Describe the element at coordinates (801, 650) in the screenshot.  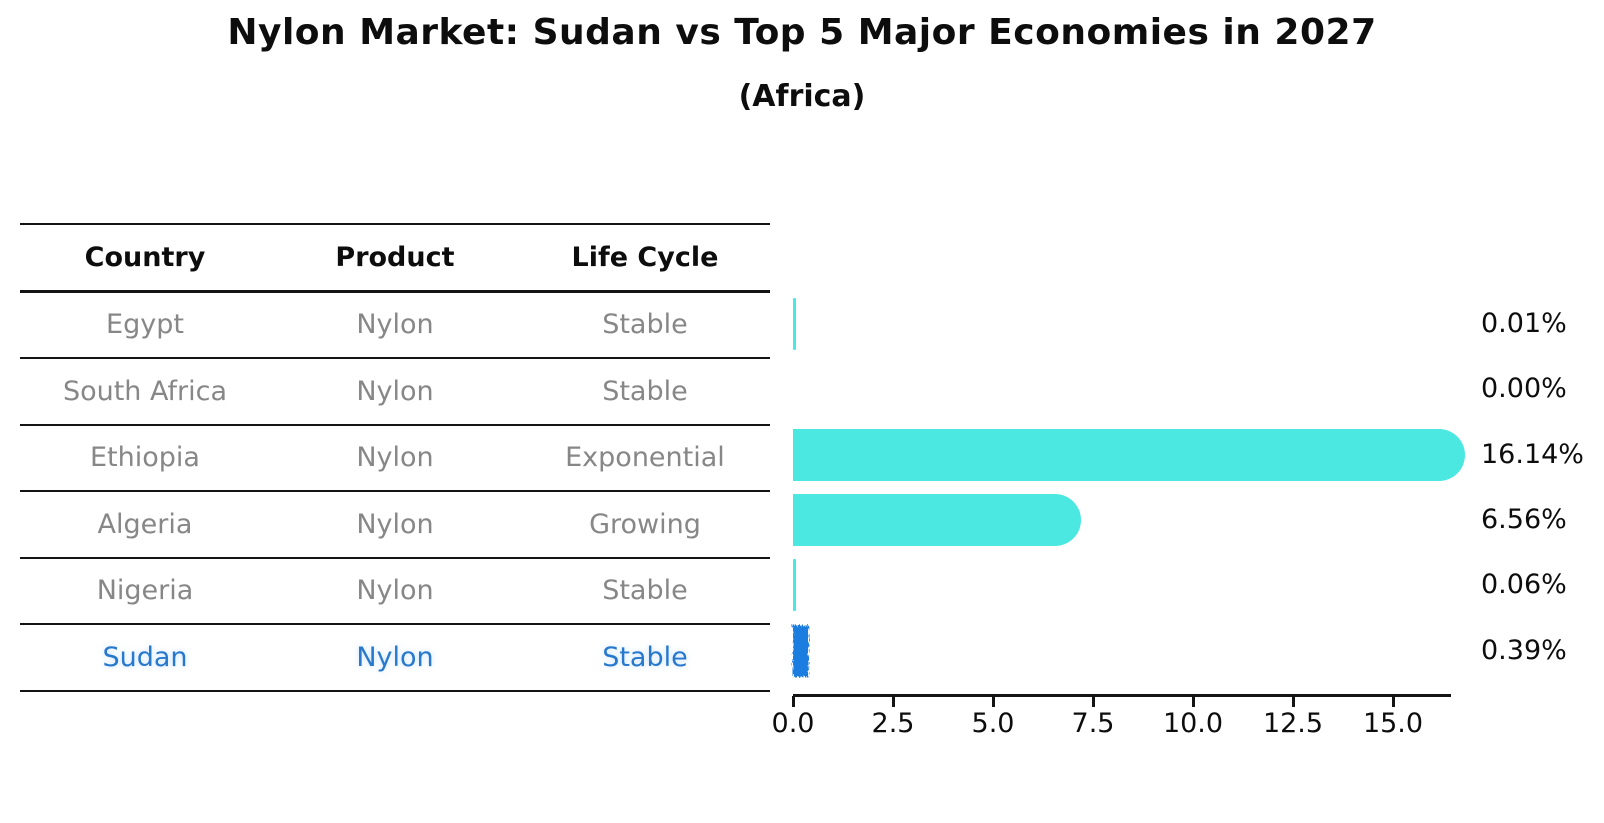
I see `bar-sudan` at that location.